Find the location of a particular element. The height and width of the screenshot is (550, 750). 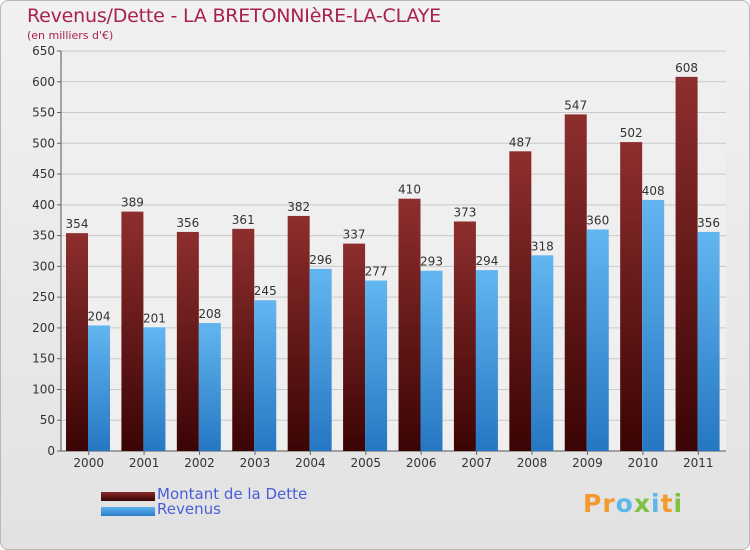

logo-letter: x is located at coordinates (642, 503).